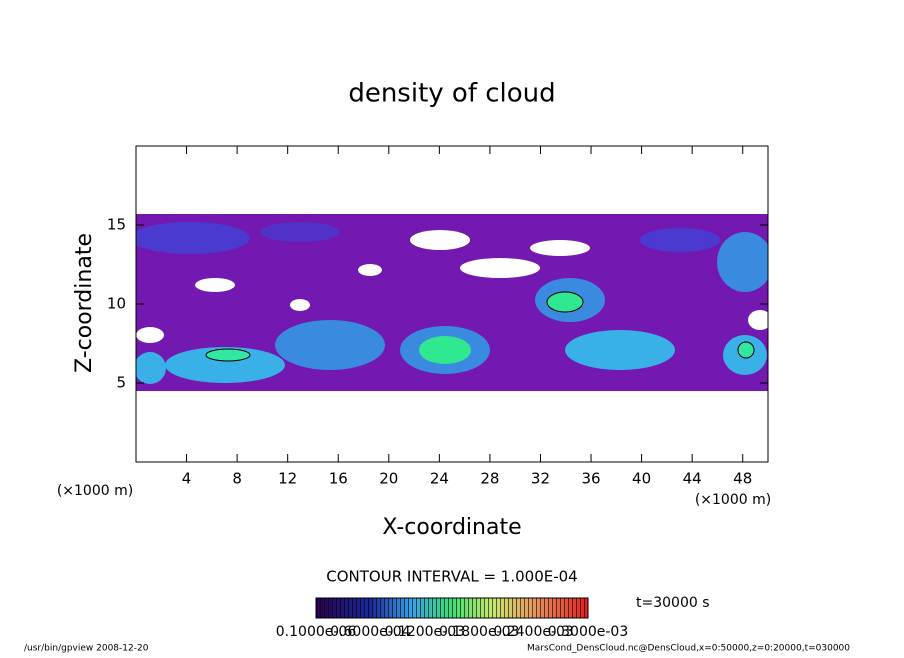 The width and height of the screenshot is (904, 658). What do you see at coordinates (187, 479) in the screenshot?
I see `x-tick-label: 4` at bounding box center [187, 479].